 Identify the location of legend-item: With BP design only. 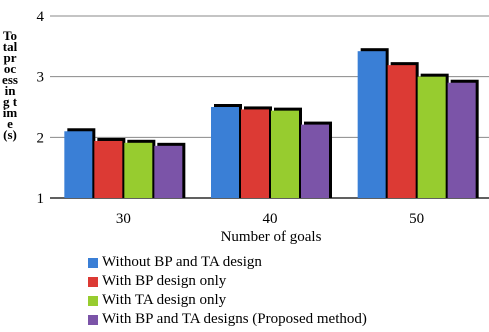
(227, 281).